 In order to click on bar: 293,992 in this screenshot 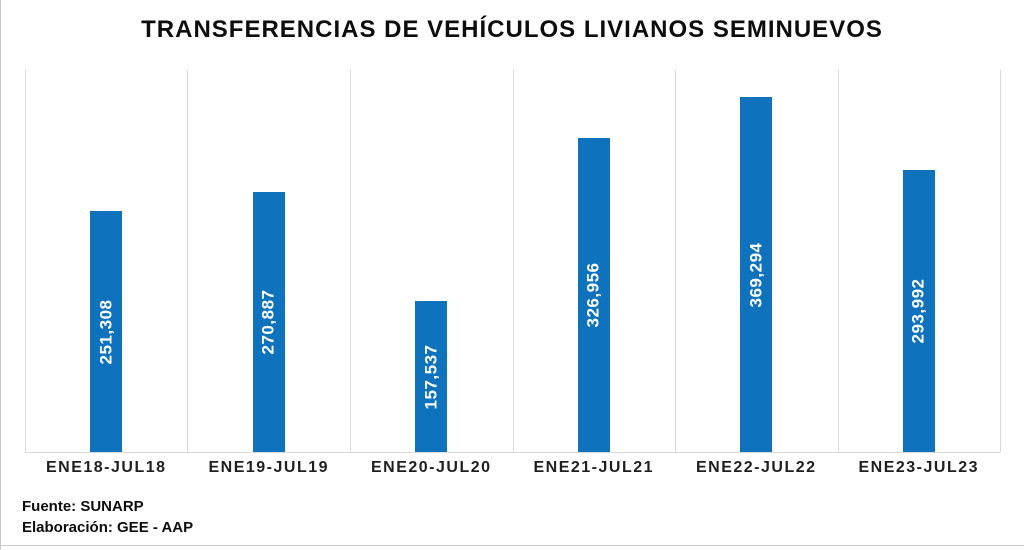, I will do `click(918, 311)`.